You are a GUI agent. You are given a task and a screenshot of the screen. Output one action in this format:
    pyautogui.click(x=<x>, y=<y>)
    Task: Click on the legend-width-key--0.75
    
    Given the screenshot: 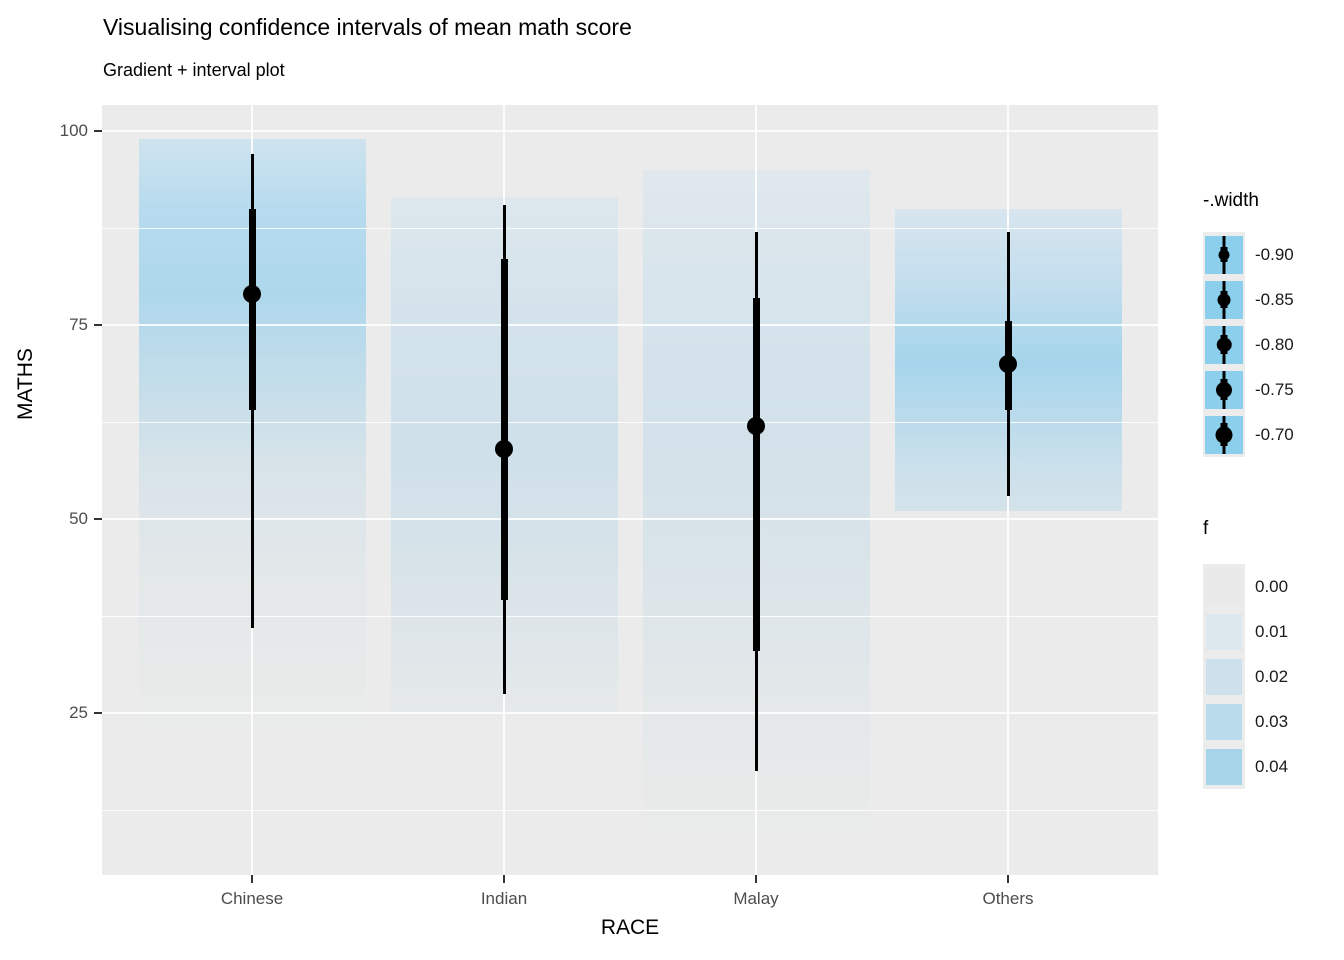 What is the action you would take?
    pyautogui.click(x=1224, y=389)
    